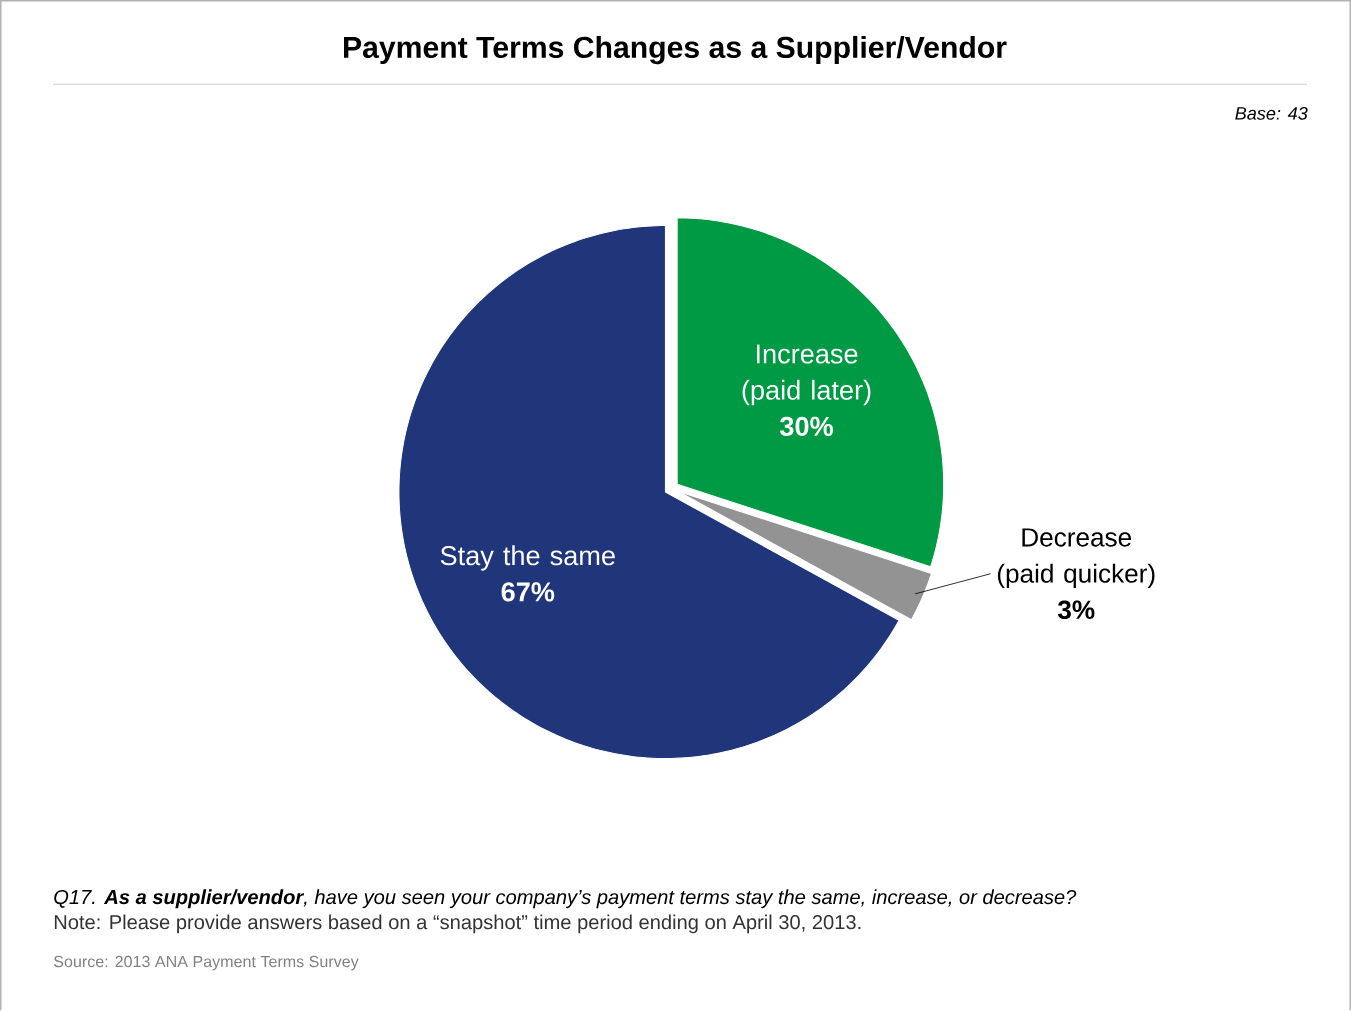  Describe the element at coordinates (457, 924) in the screenshot. I see `text: Note: Please provide answers based on a “snapshot” time period ending on April 30, 2013.` at that location.